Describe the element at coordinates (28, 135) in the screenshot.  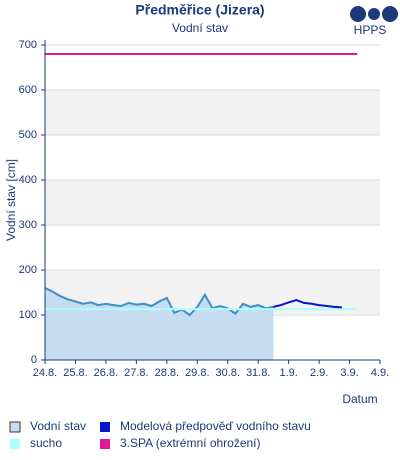
I see `y-tick-label: 500` at that location.